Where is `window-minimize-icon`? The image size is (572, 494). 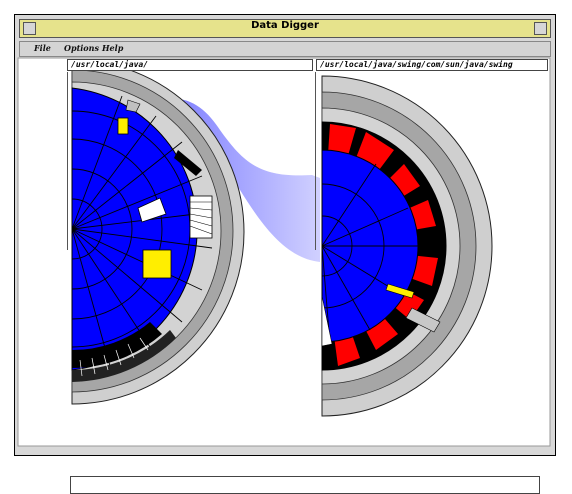
window-minimize-icon is located at coordinates (540, 28).